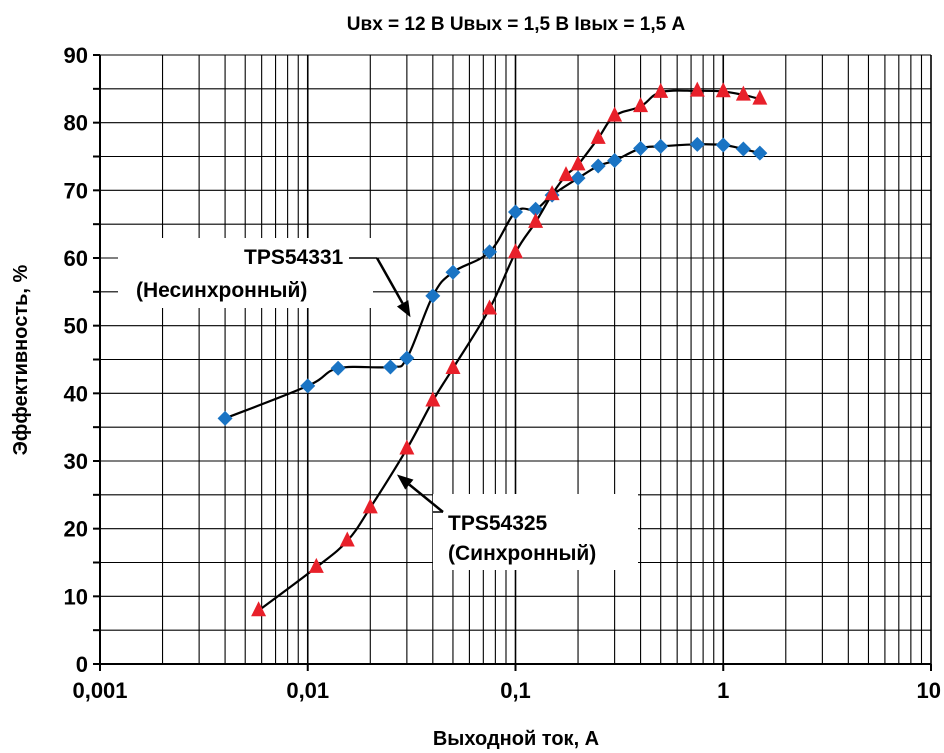  Describe the element at coordinates (522, 553) in the screenshot. I see `annotation-tps54325-type: (Синхронный)` at that location.